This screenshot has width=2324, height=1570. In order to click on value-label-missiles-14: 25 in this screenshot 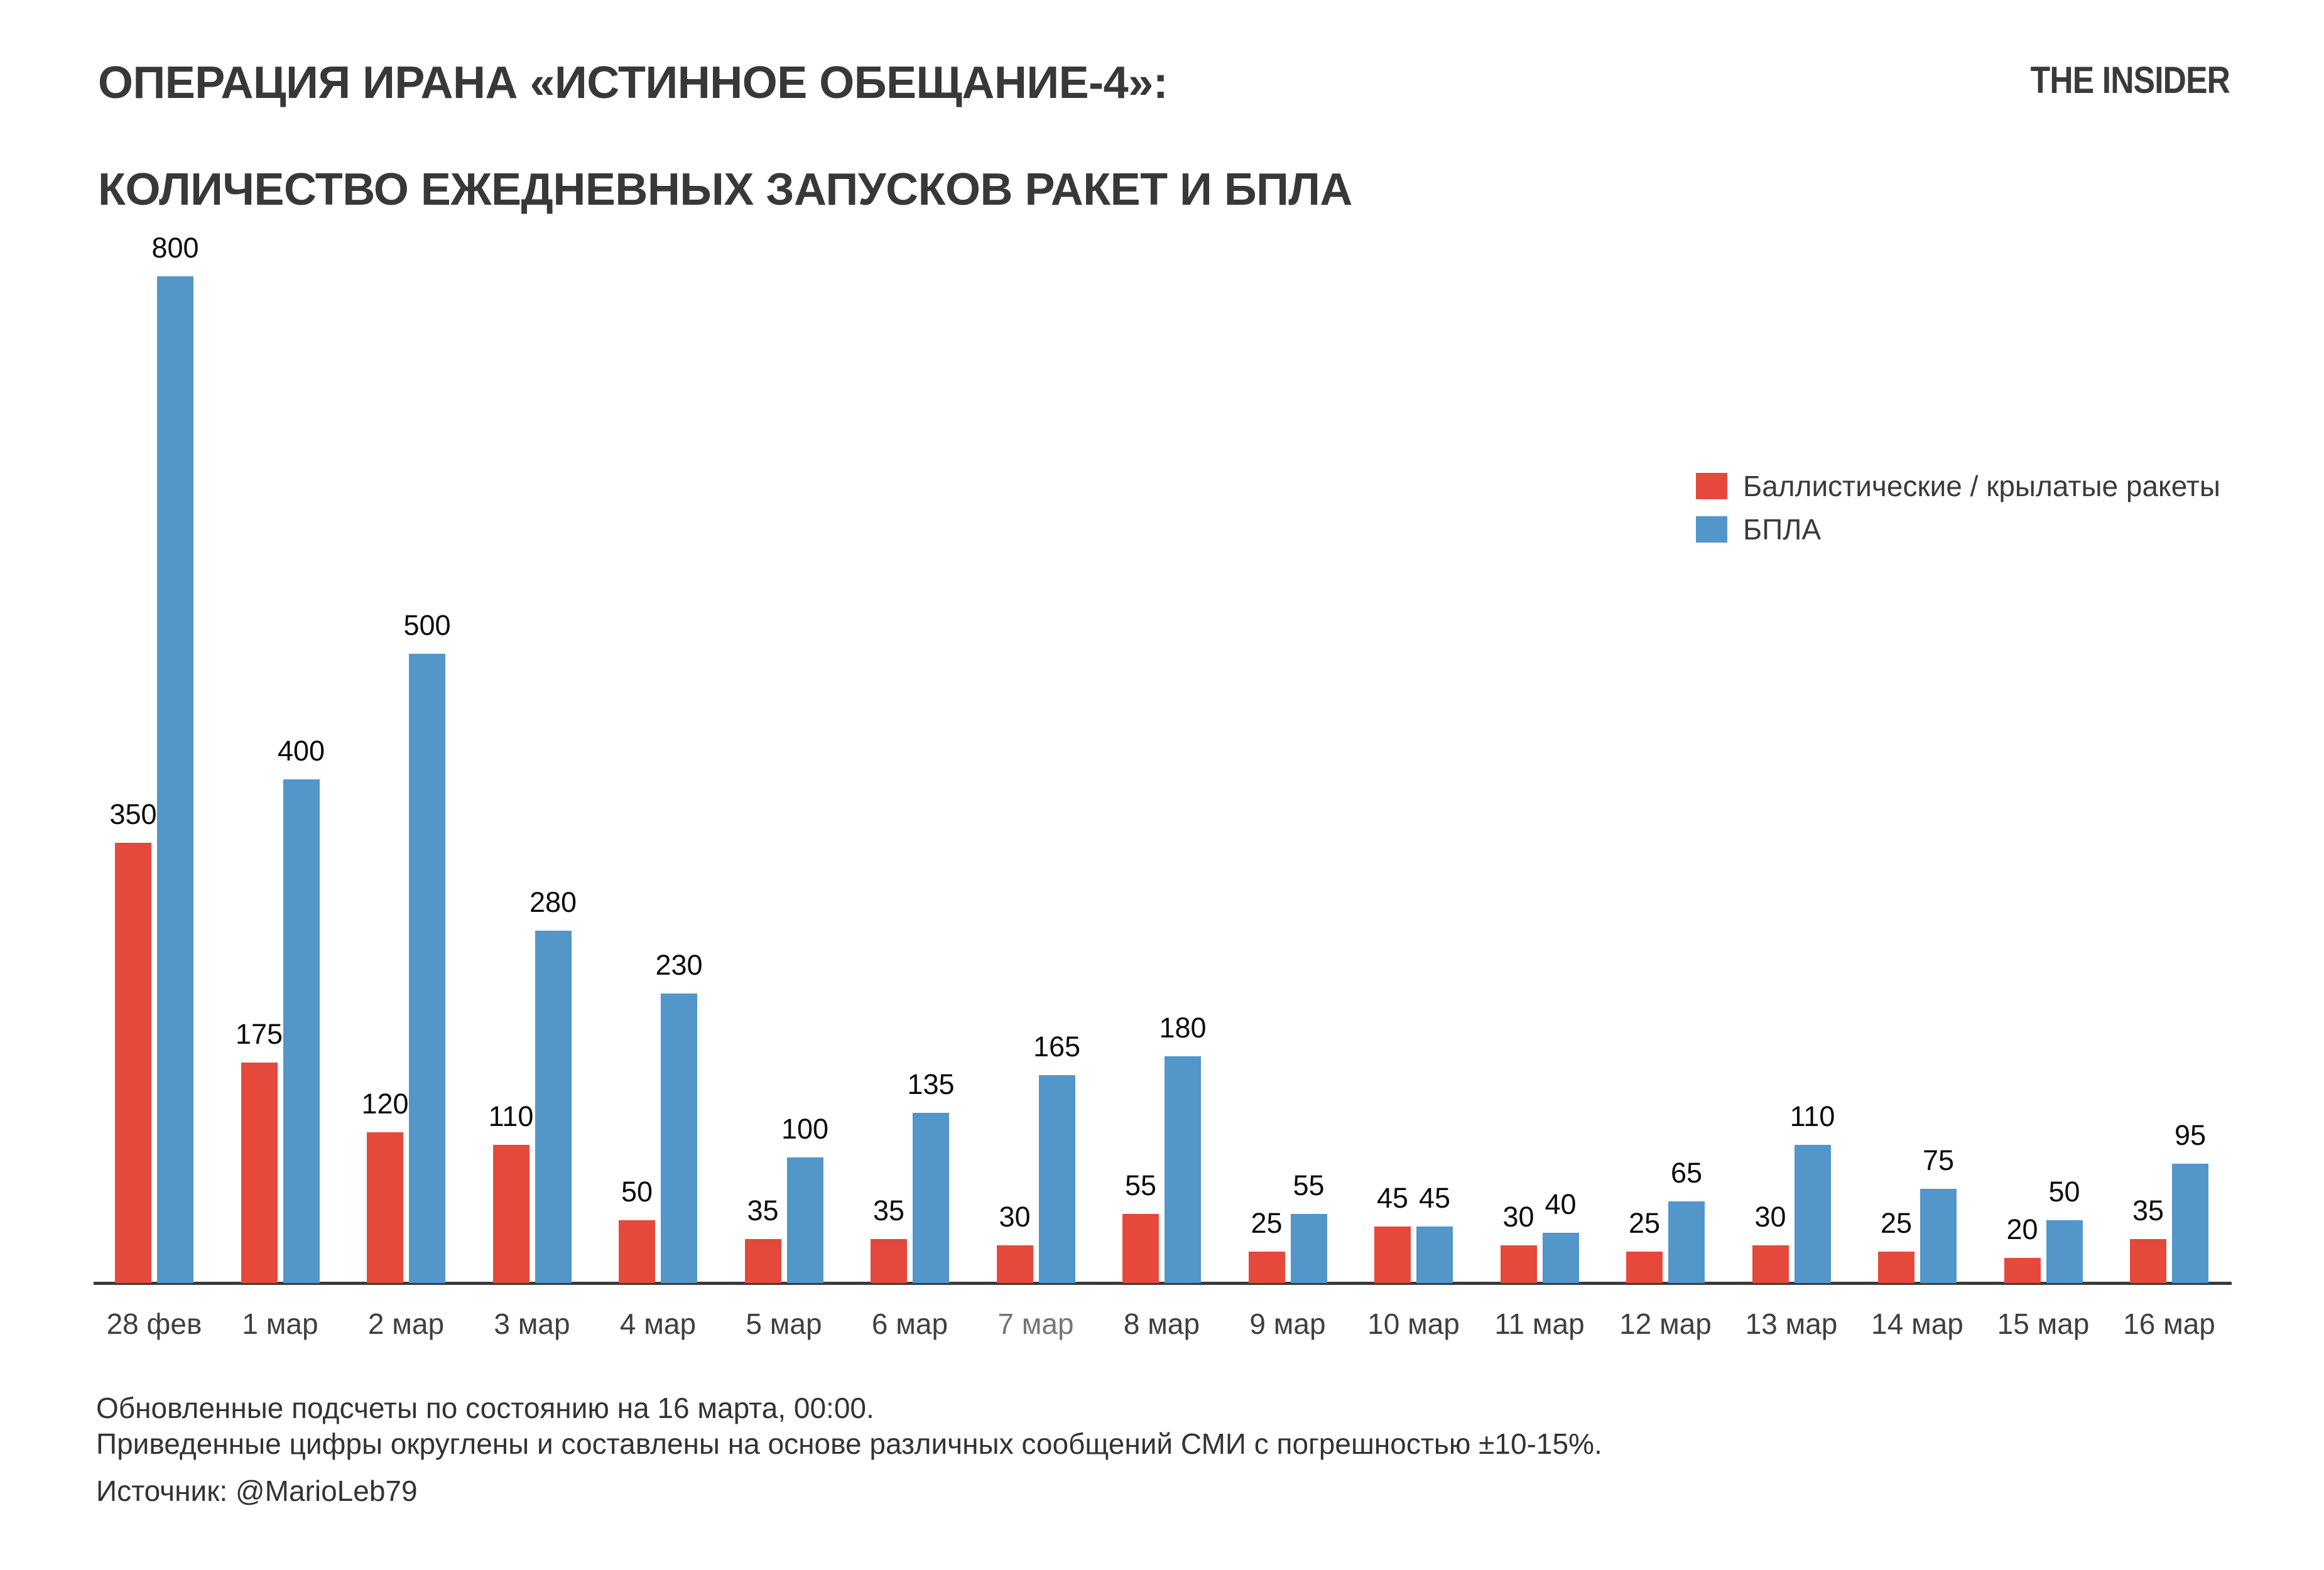, I will do `click(1896, 1223)`.